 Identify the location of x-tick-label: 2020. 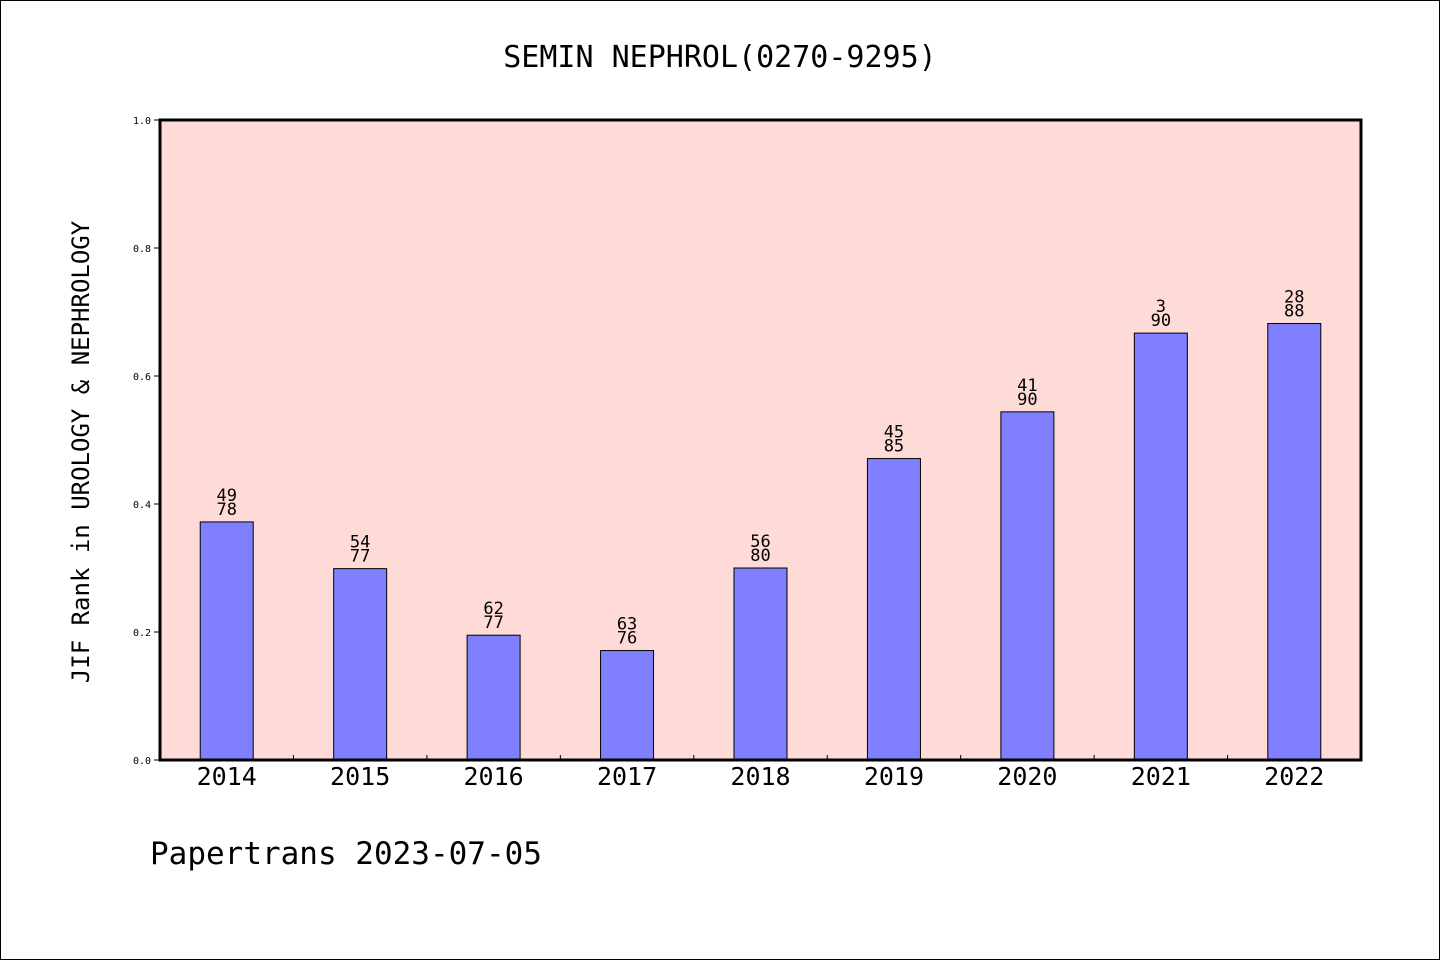
(1027, 776).